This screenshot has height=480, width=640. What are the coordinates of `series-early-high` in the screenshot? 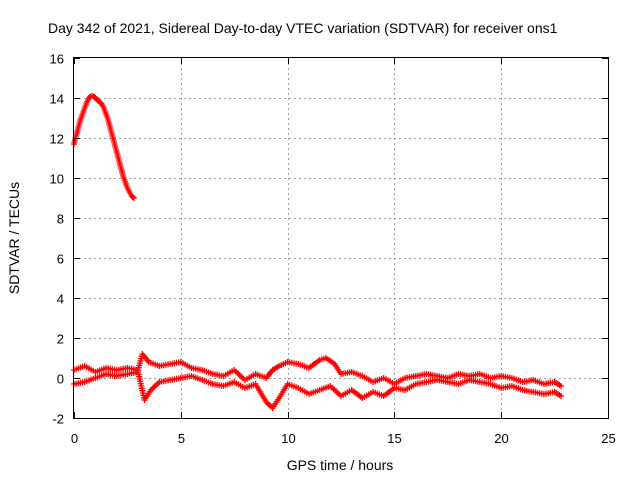 It's located at (104, 147).